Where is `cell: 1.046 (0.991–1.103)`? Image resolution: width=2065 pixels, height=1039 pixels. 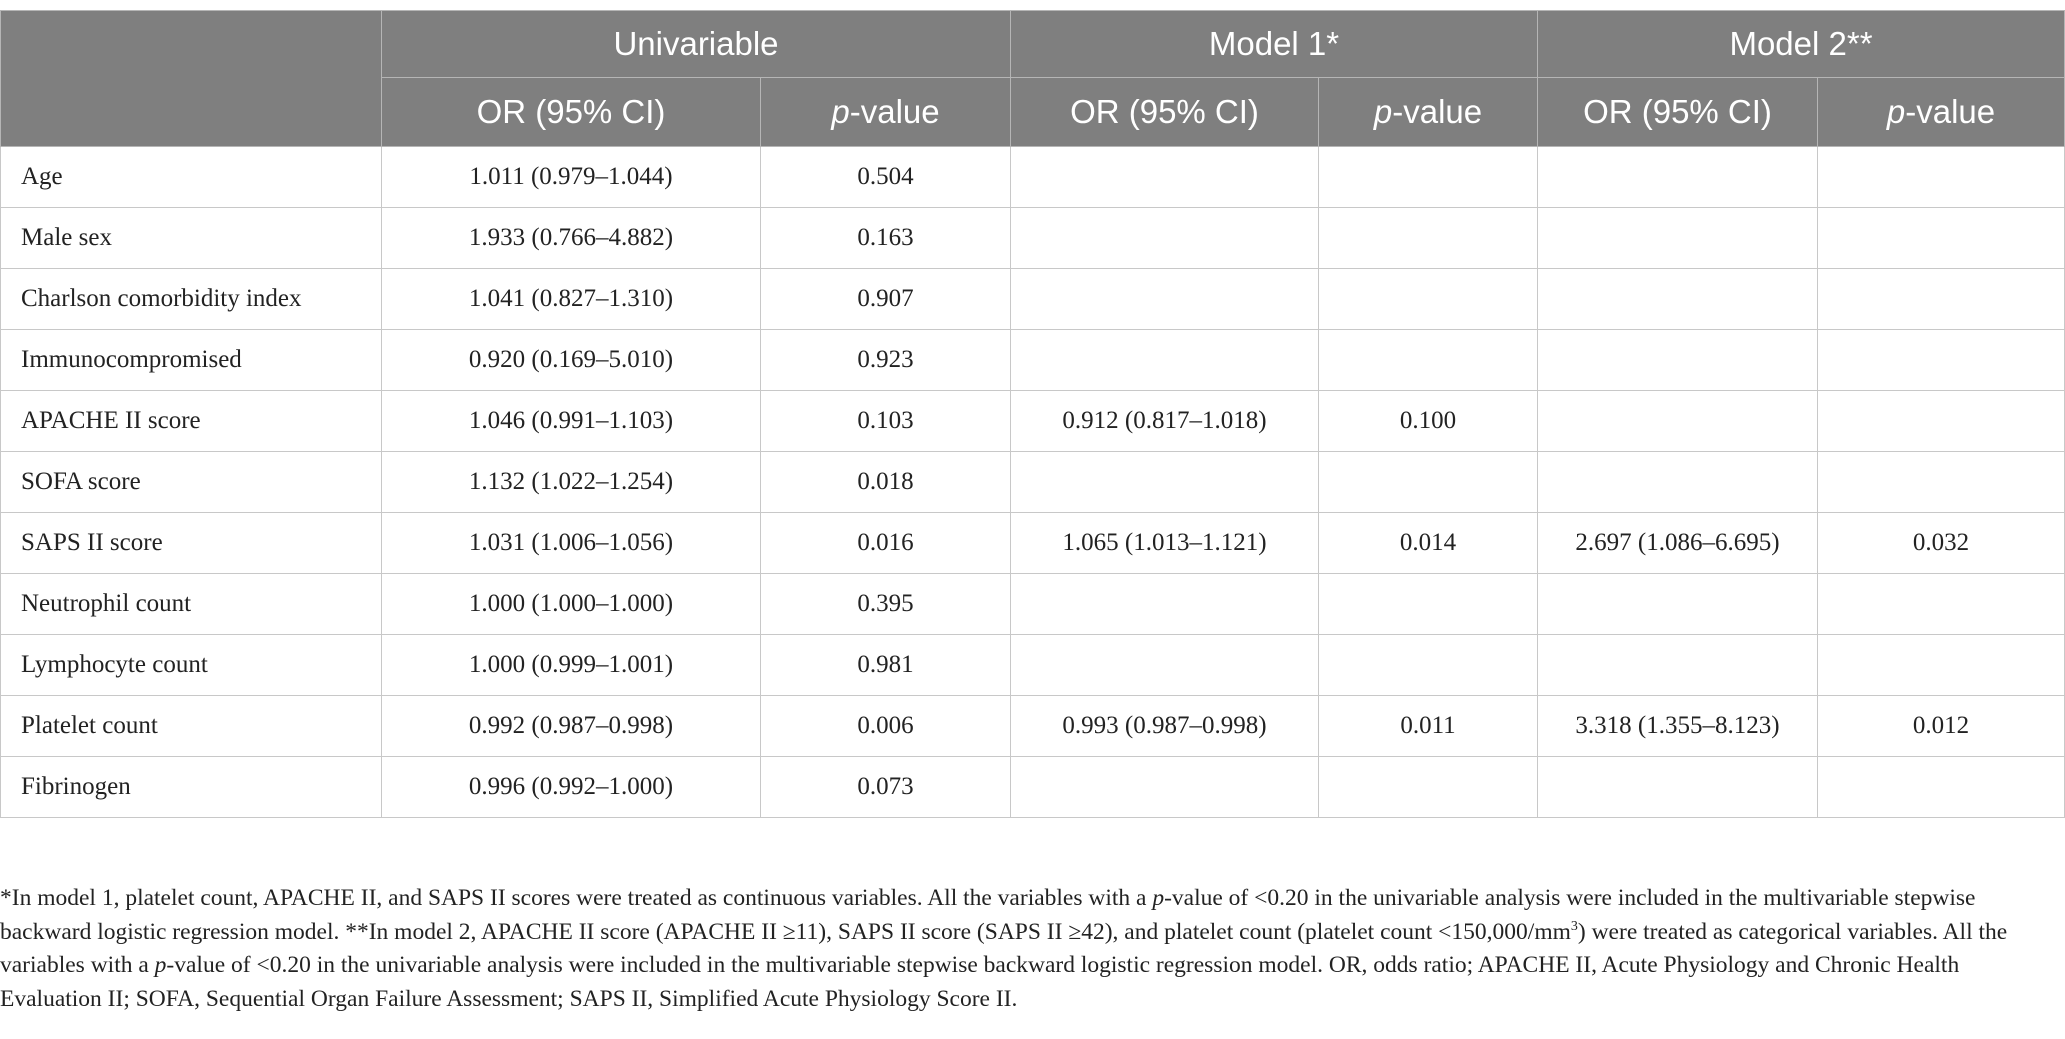
cell: 1.046 (0.991–1.103) is located at coordinates (571, 421).